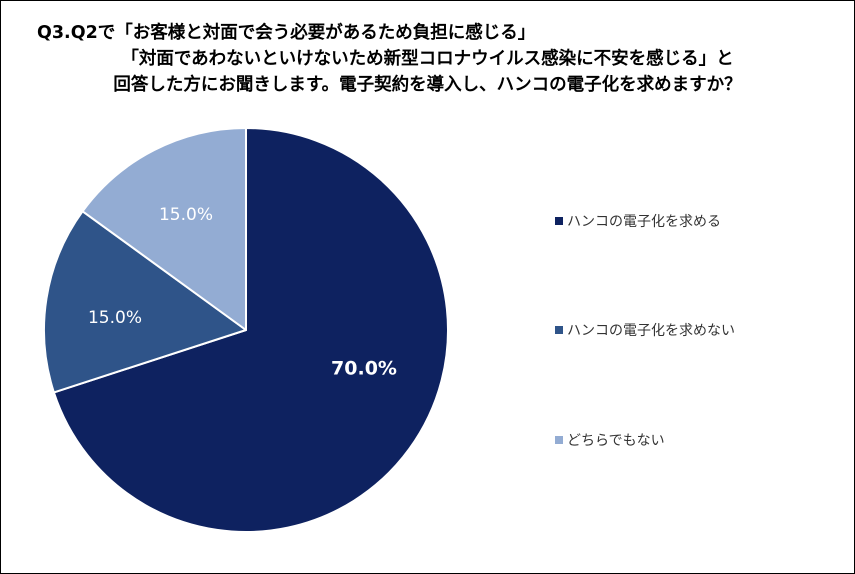 This screenshot has height=574, width=855. I want to click on title-line-2: 「対面であわないといけないため新型コロナウイルス感染に不安を感じる」と, so click(427, 59).